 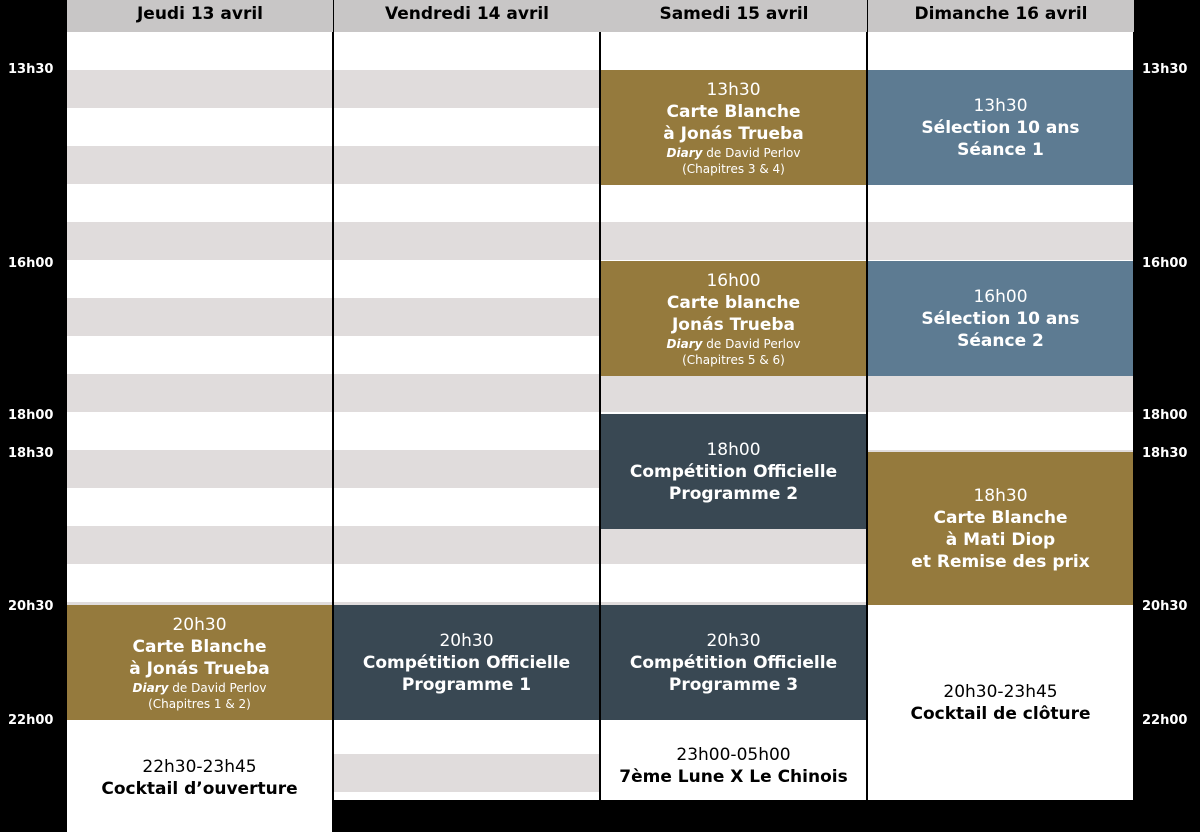 What do you see at coordinates (1000, 713) in the screenshot?
I see `event-title: Cocktail de clôture` at bounding box center [1000, 713].